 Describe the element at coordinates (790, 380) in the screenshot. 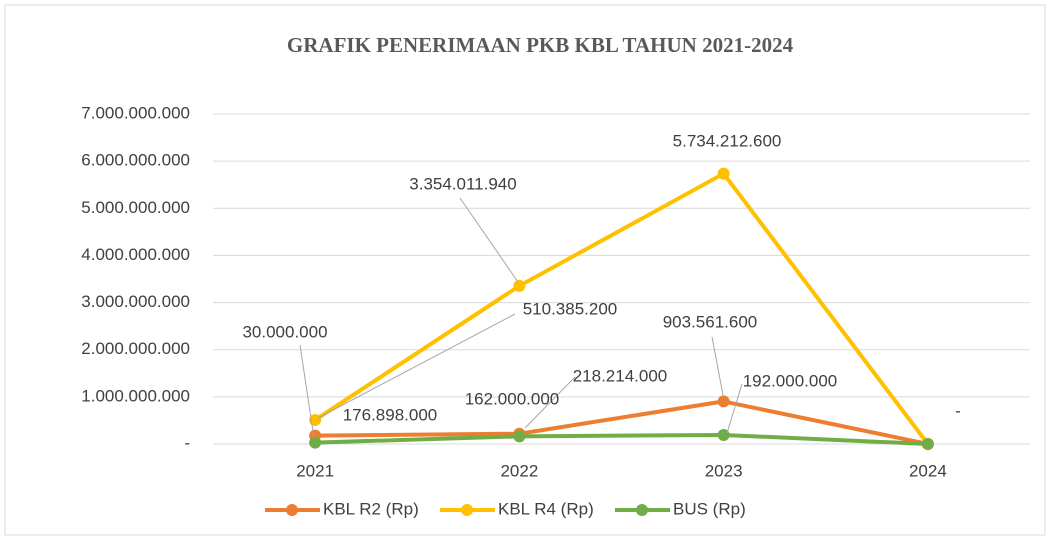

I see `data-label: 192.000.000` at that location.